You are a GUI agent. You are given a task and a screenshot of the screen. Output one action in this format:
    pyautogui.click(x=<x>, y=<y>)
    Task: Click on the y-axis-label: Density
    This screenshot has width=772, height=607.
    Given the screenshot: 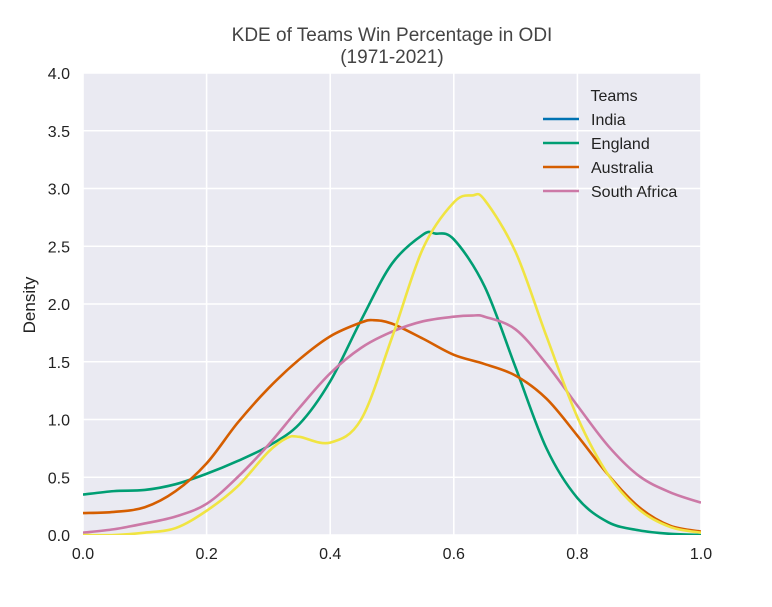 What is the action you would take?
    pyautogui.click(x=29, y=304)
    